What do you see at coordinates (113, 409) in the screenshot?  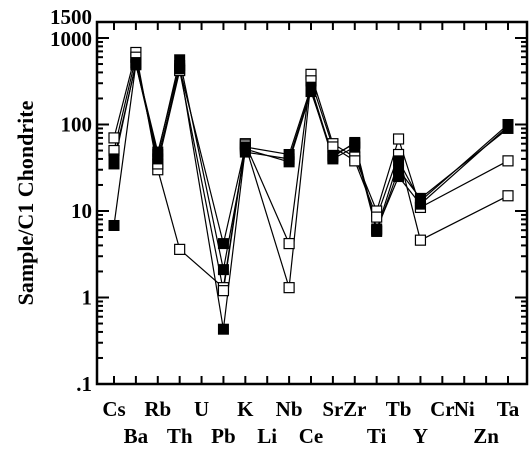 I see `x-tick-label: Cs` at bounding box center [113, 409].